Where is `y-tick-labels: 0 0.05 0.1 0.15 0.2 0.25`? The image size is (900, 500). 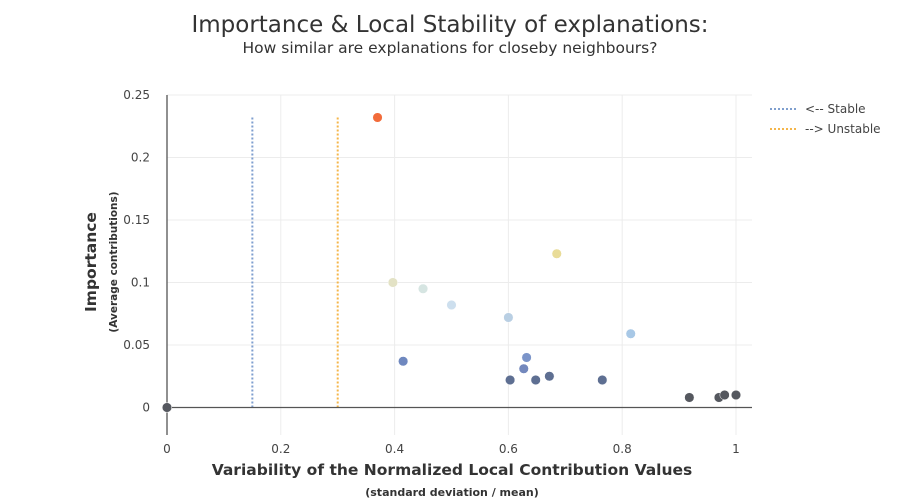
y-tick-labels: 0 0.05 0.1 0.15 0.2 0.25 is located at coordinates (136, 251).